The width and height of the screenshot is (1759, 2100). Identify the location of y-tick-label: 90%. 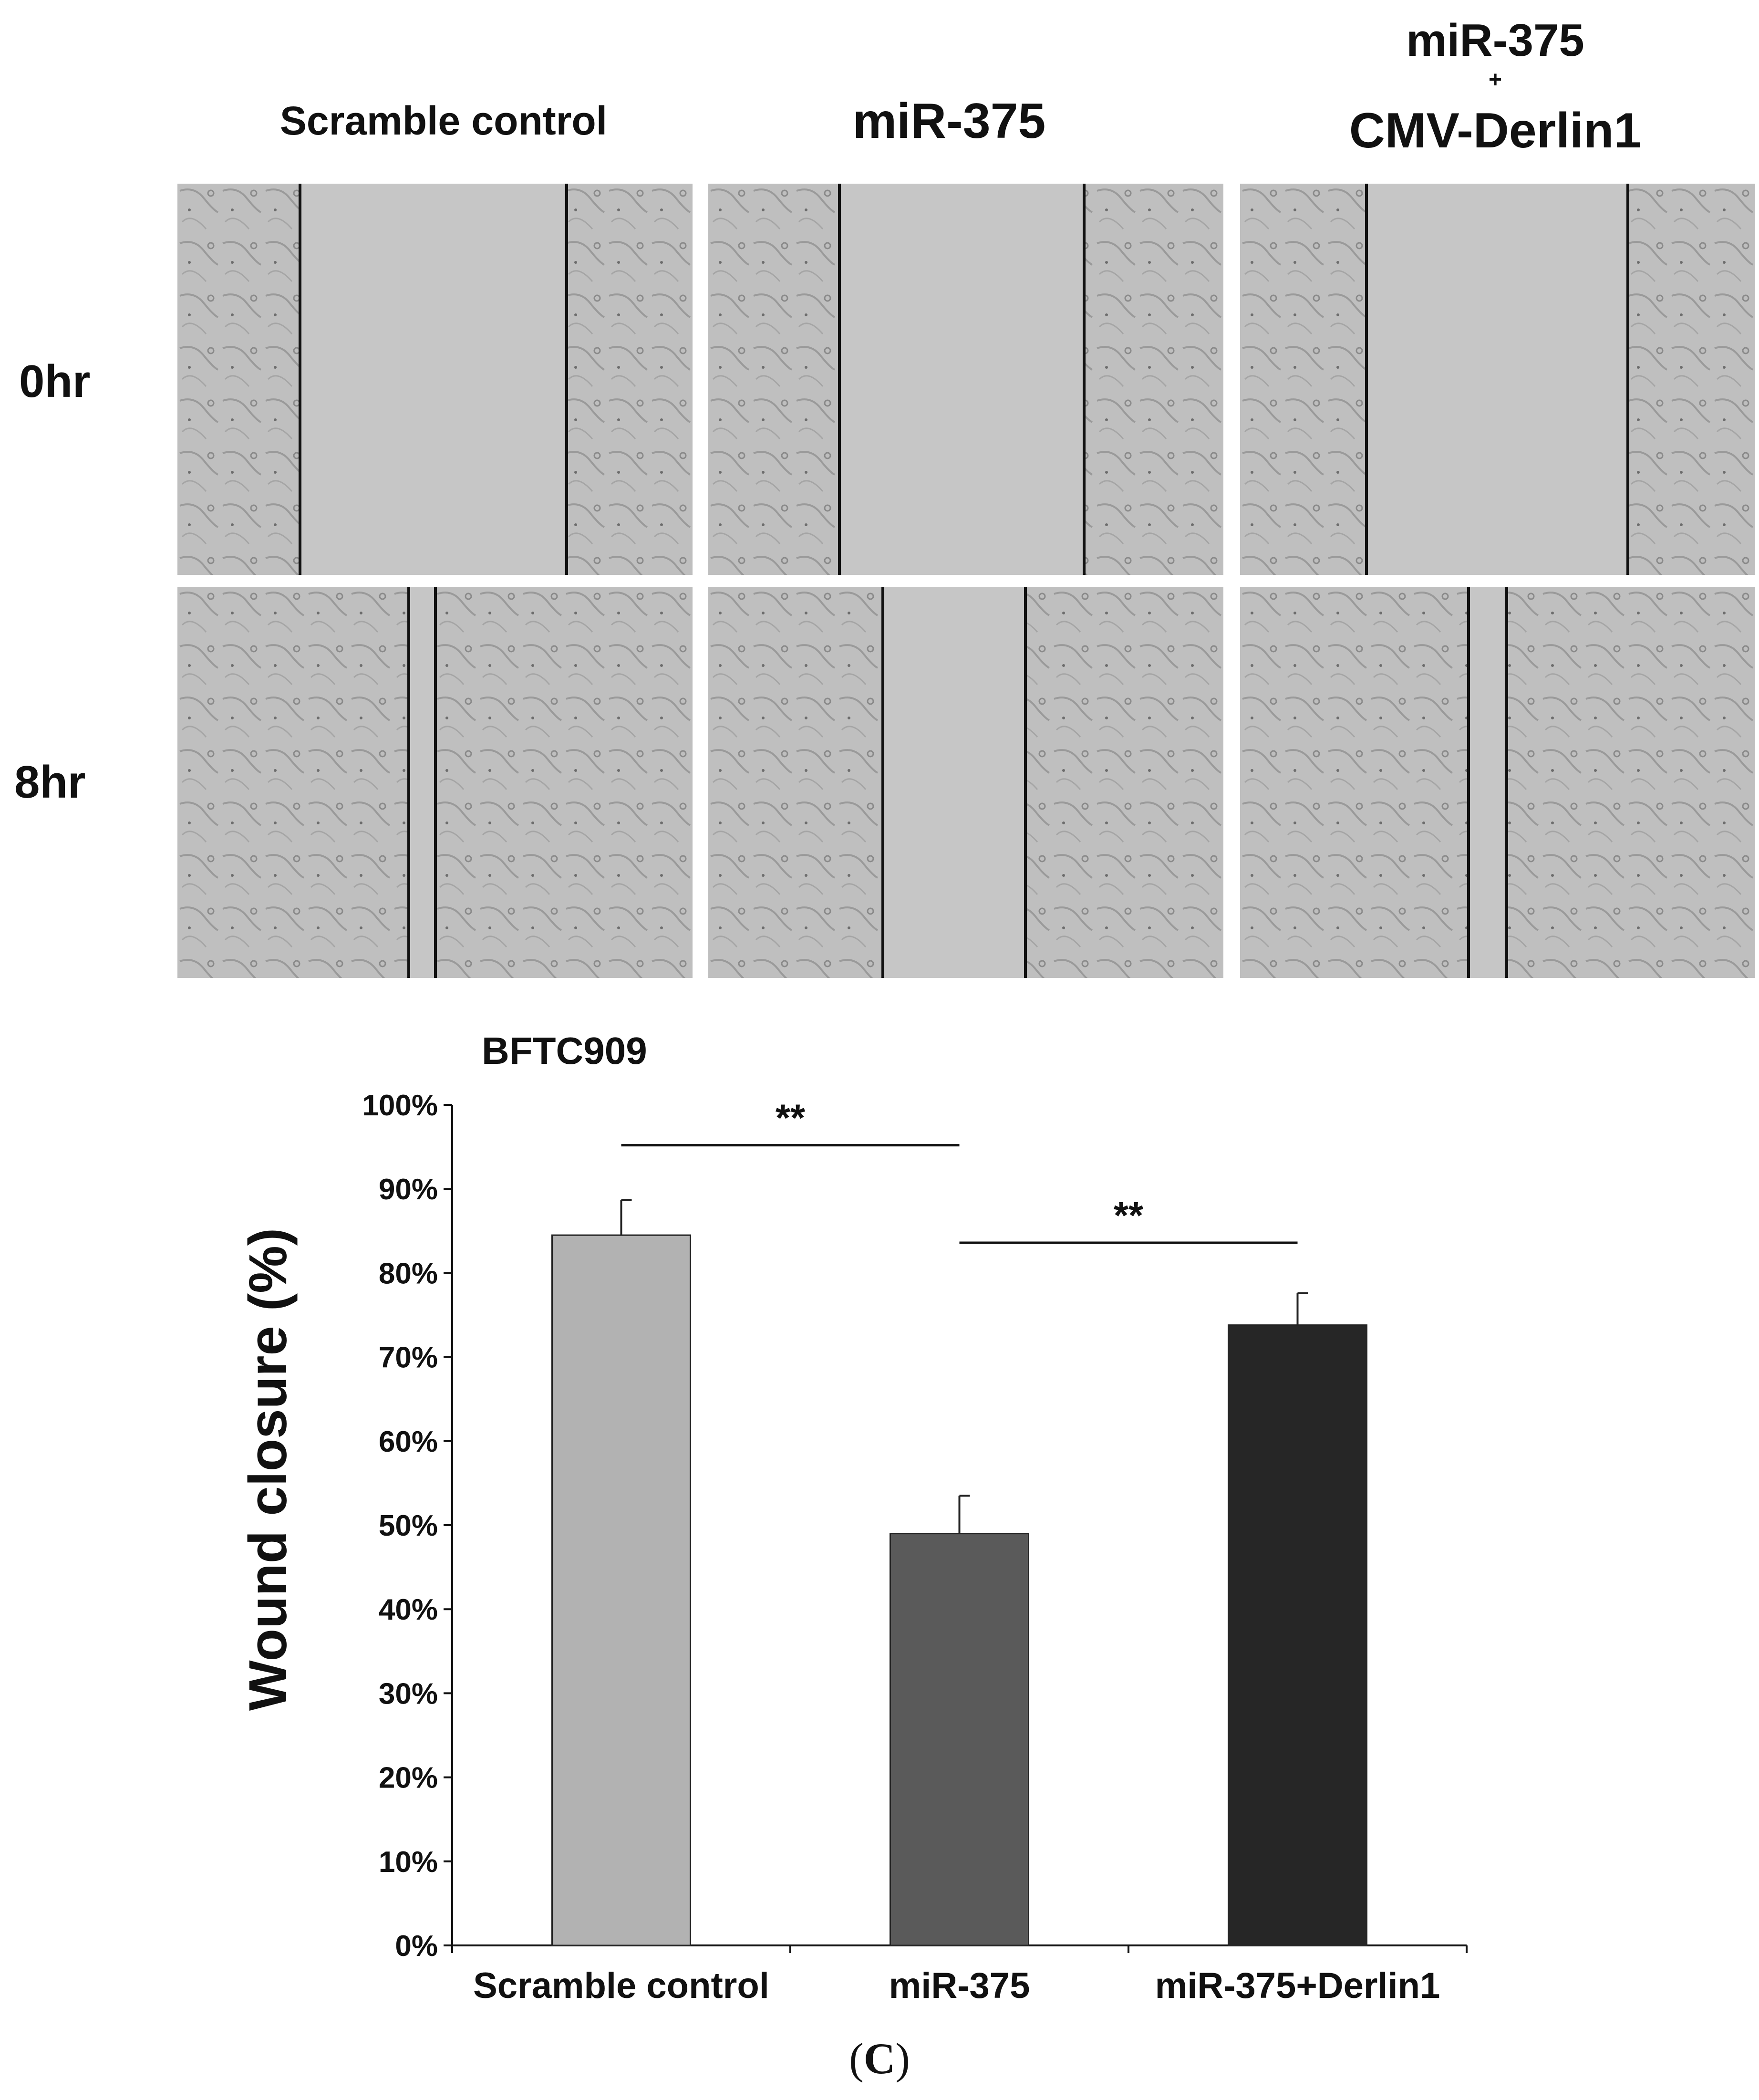
(409, 1190).